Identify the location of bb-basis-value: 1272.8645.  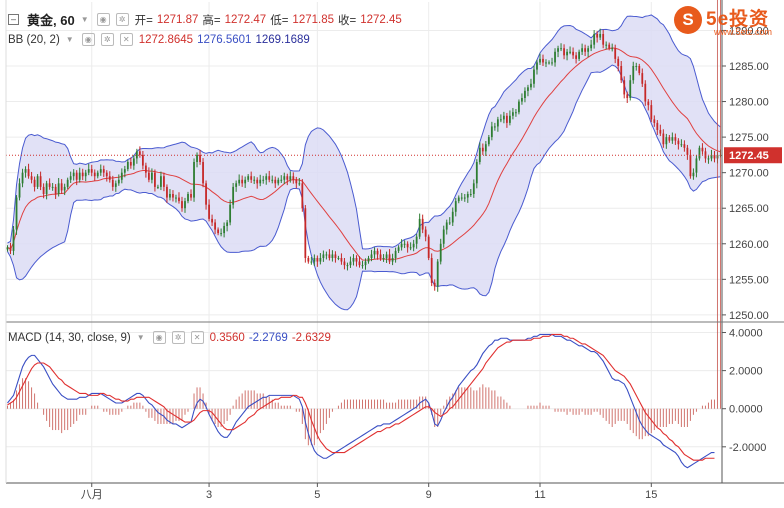
(166, 39).